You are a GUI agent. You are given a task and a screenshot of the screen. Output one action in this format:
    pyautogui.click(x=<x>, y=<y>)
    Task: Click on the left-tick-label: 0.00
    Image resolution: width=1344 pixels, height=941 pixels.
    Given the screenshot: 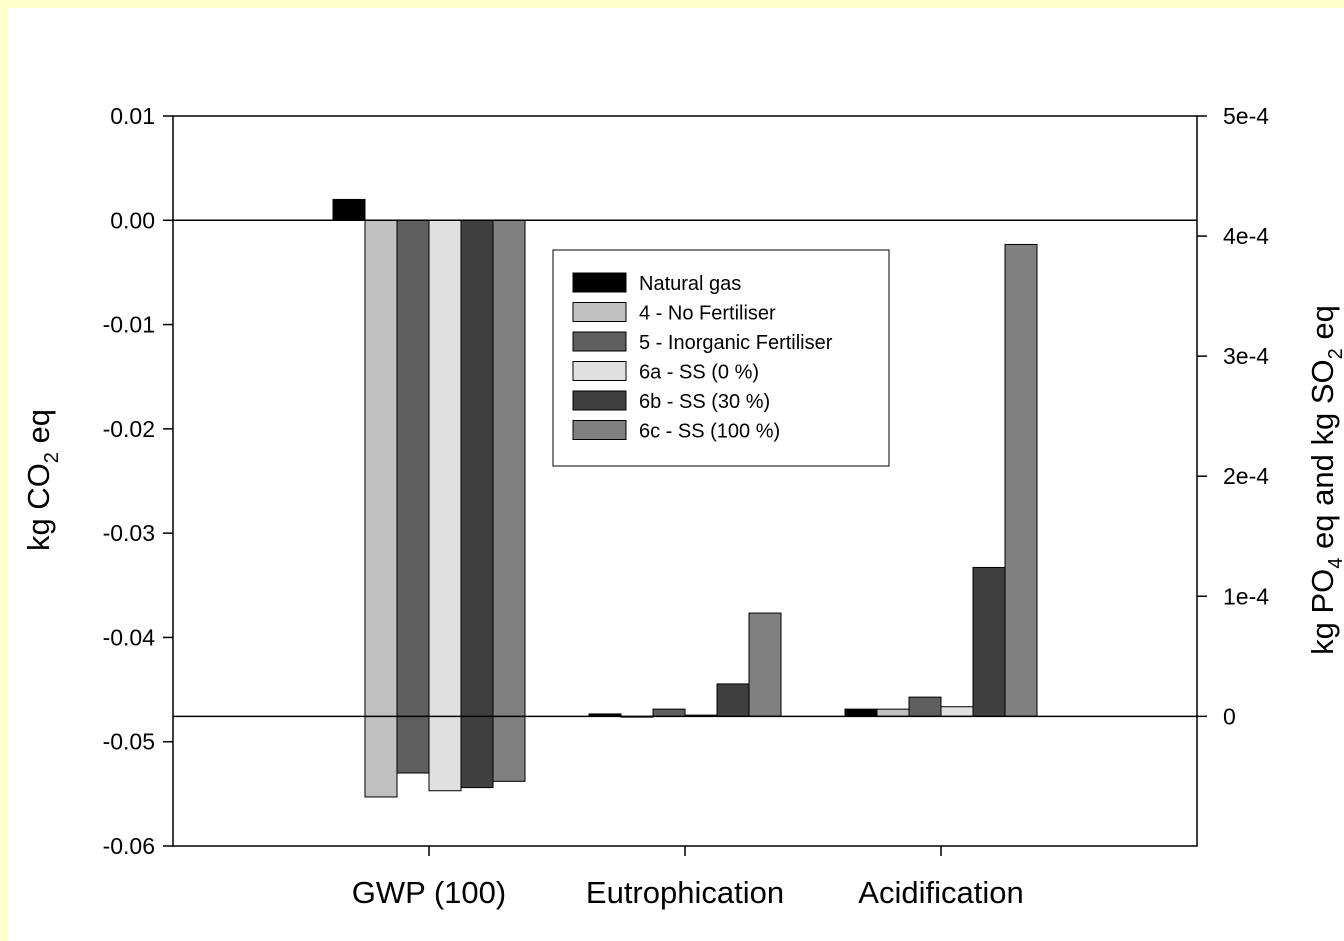 What is the action you would take?
    pyautogui.click(x=132, y=220)
    